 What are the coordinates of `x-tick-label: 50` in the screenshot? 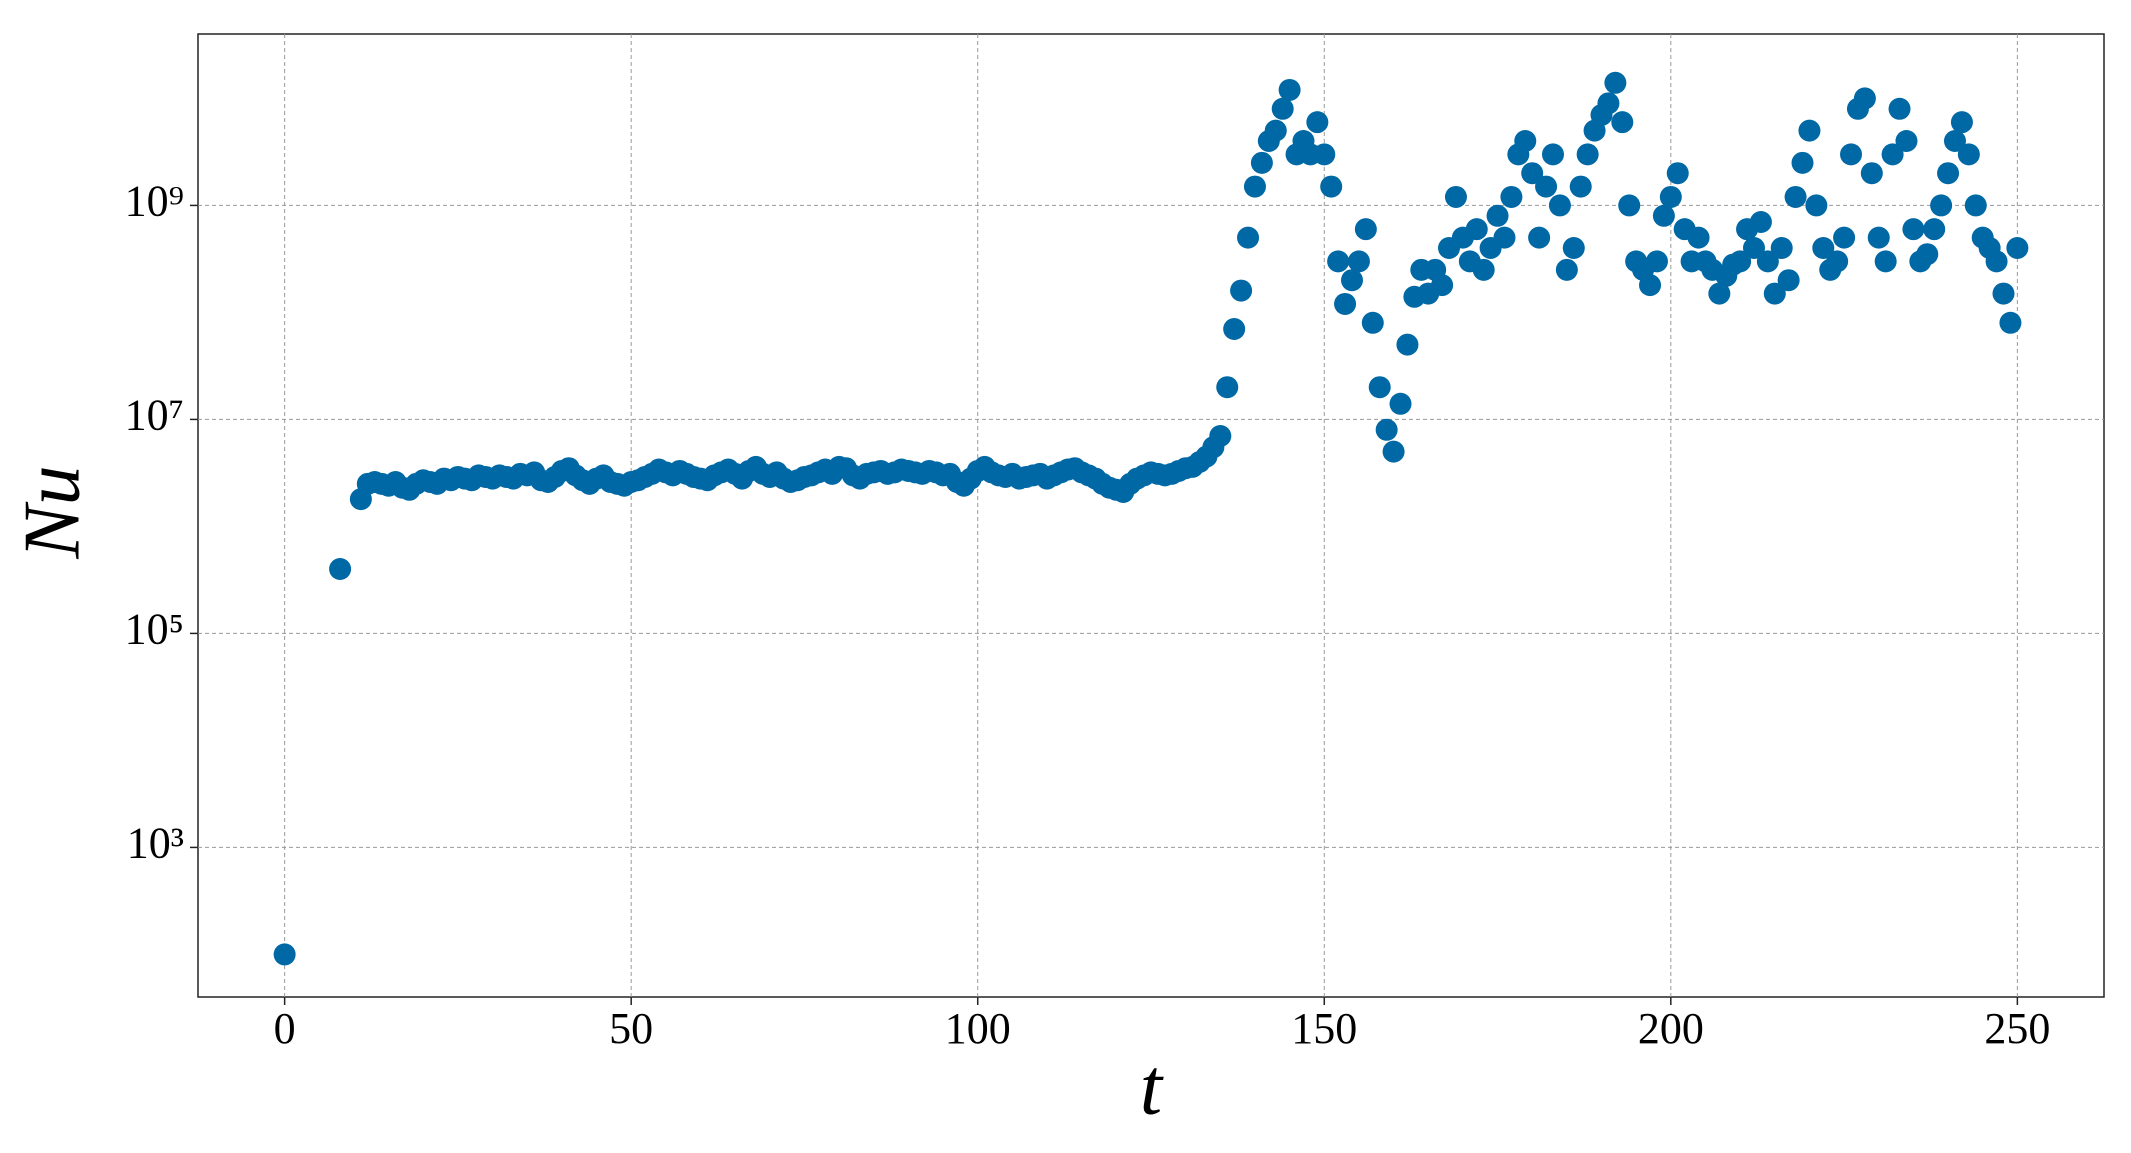 It's located at (631, 1028).